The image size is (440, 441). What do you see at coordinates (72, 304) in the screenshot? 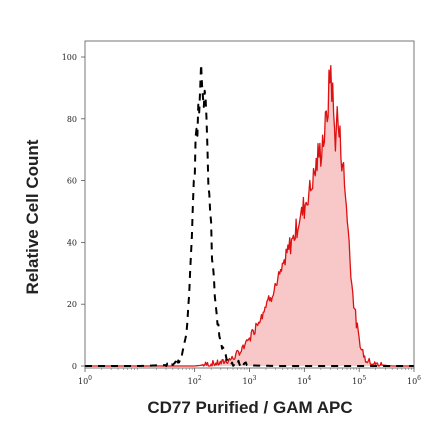
I see `y-tick-label: 20` at bounding box center [72, 304].